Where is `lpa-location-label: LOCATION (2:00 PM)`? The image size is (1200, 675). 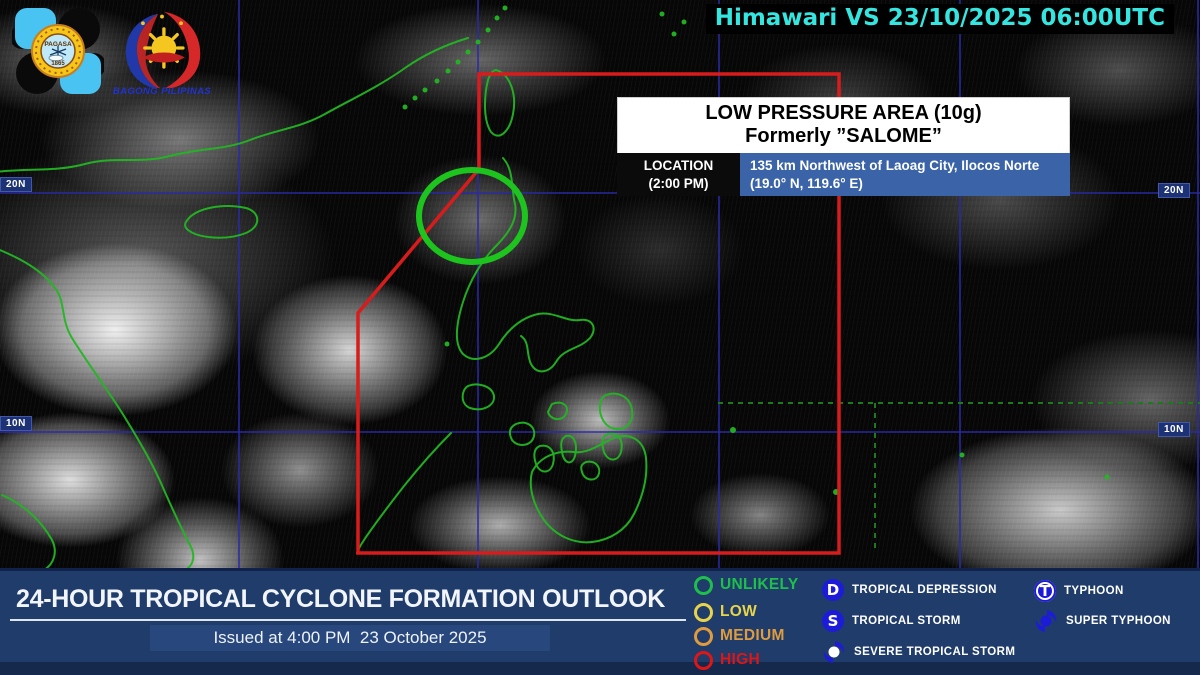 lpa-location-label: LOCATION (2:00 PM) is located at coordinates (678, 175).